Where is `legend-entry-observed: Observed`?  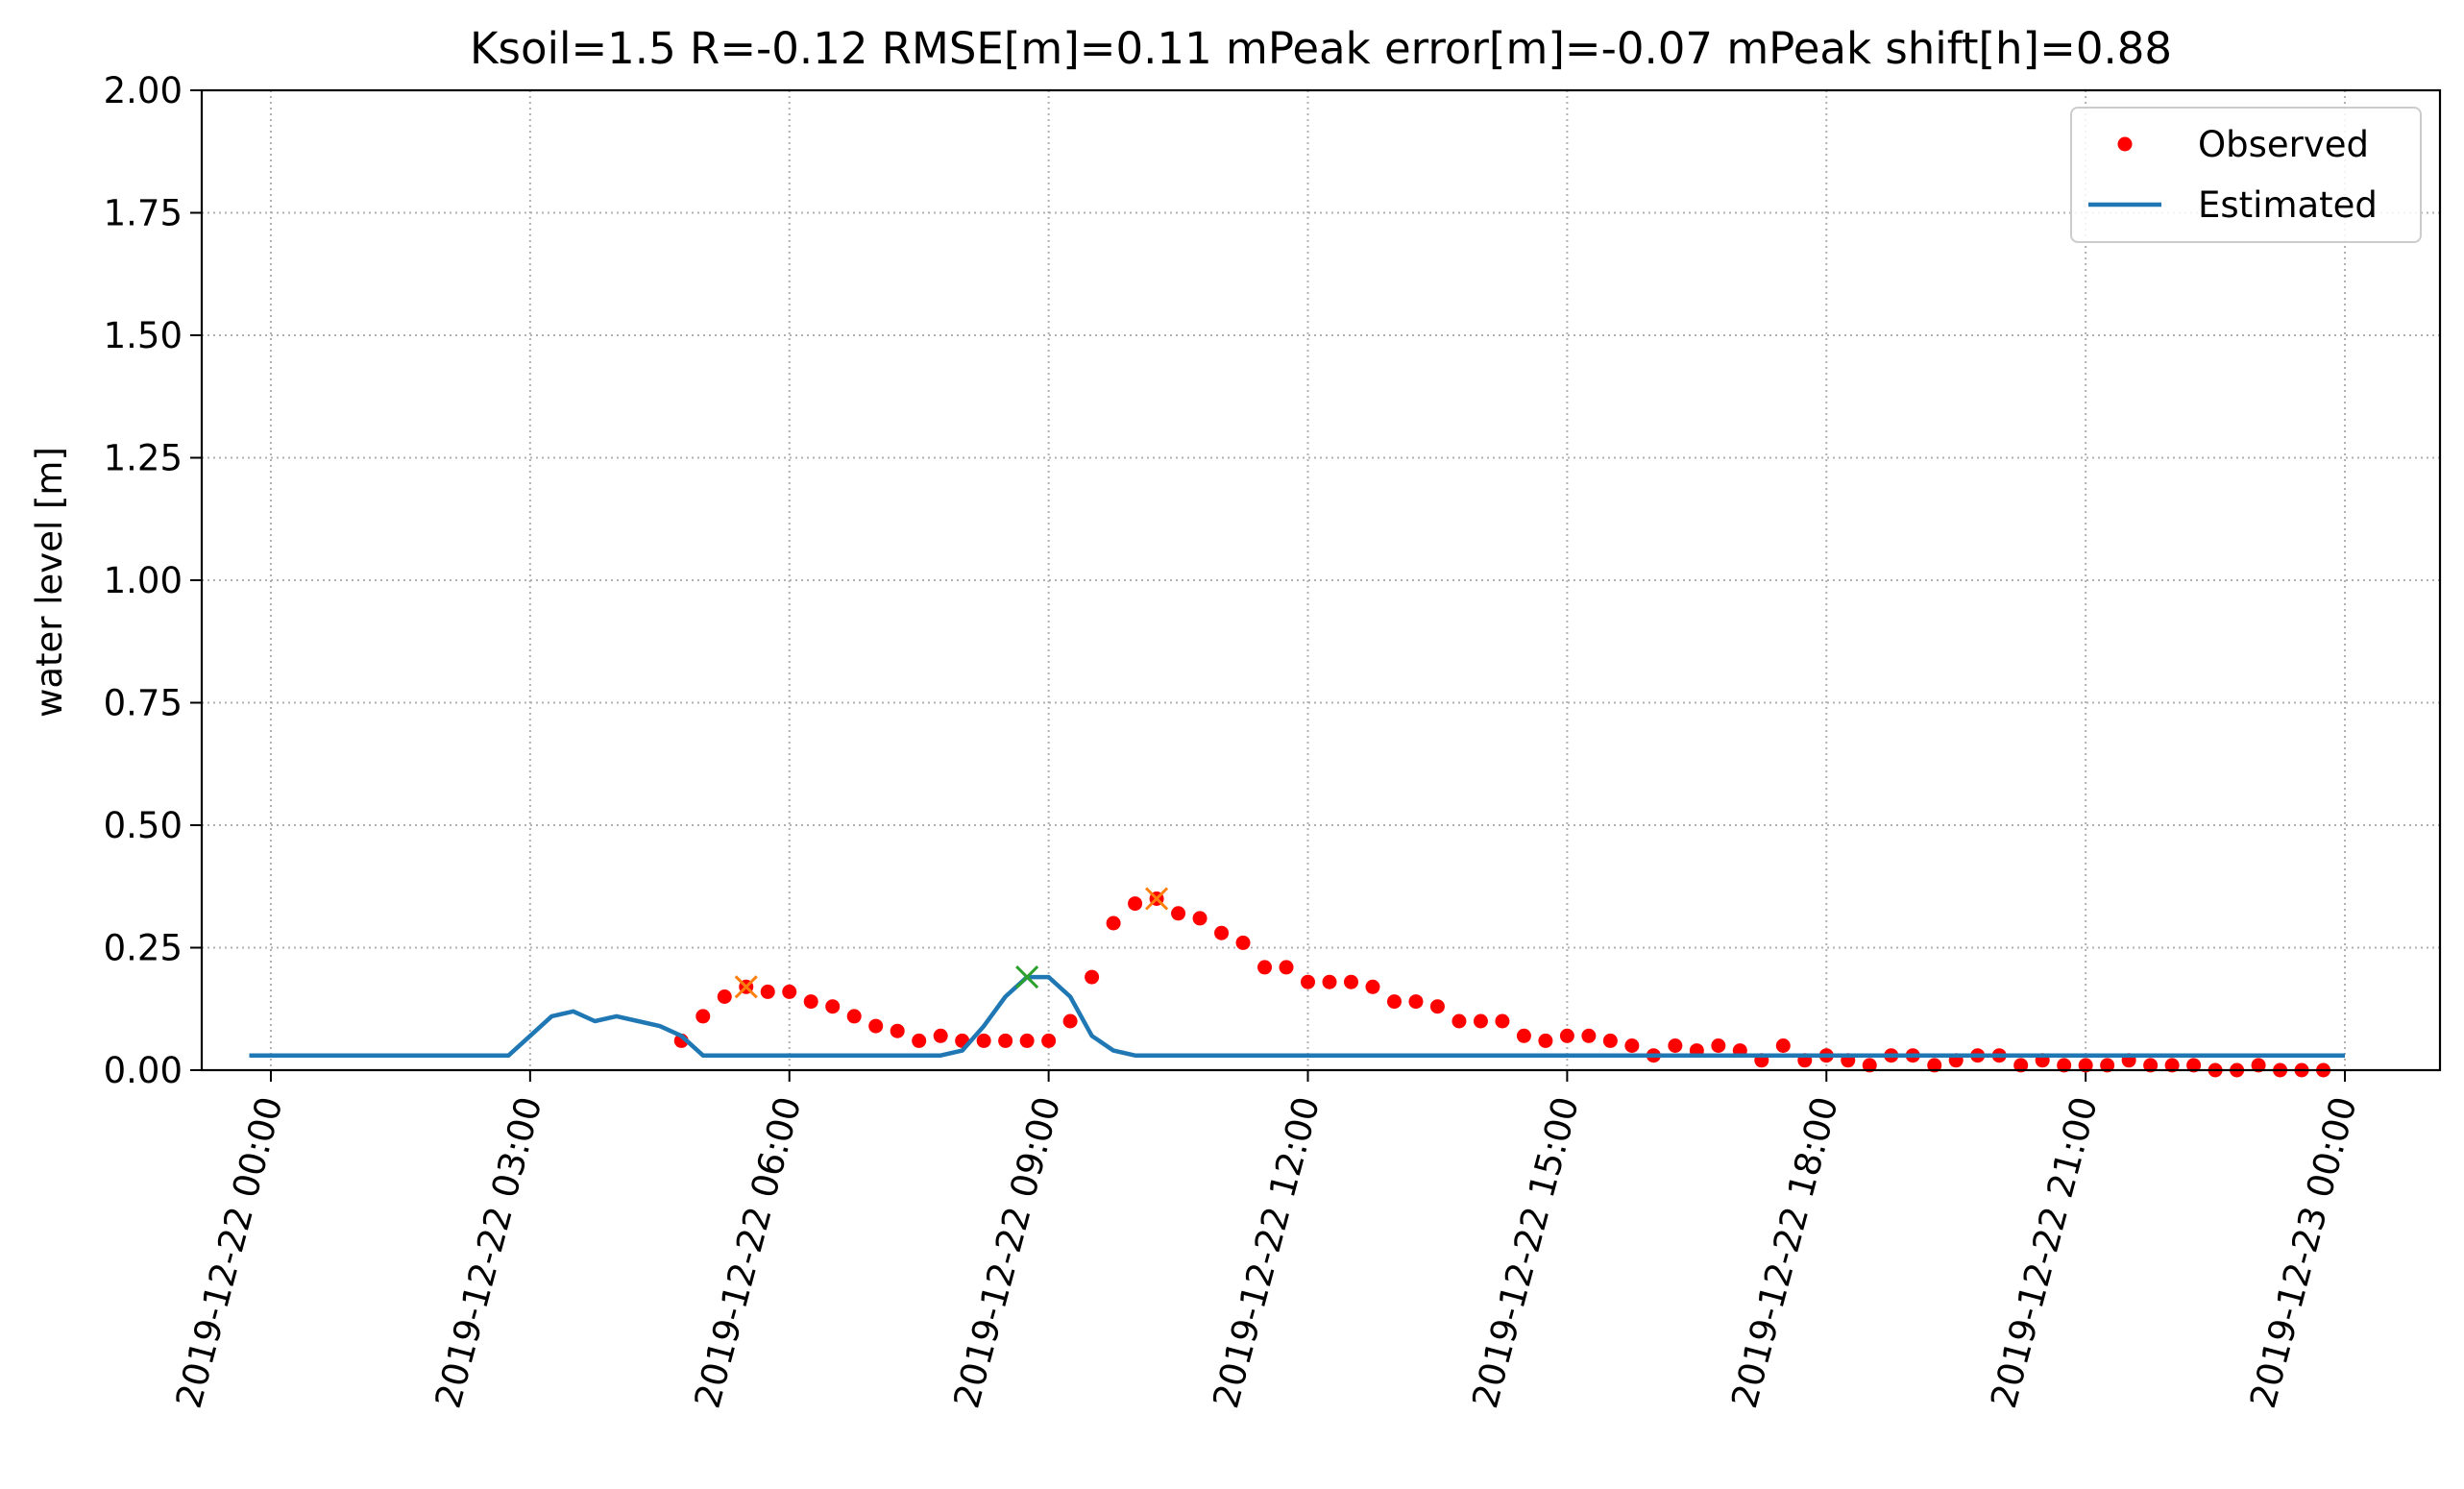 legend-entry-observed: Observed is located at coordinates (2243, 144).